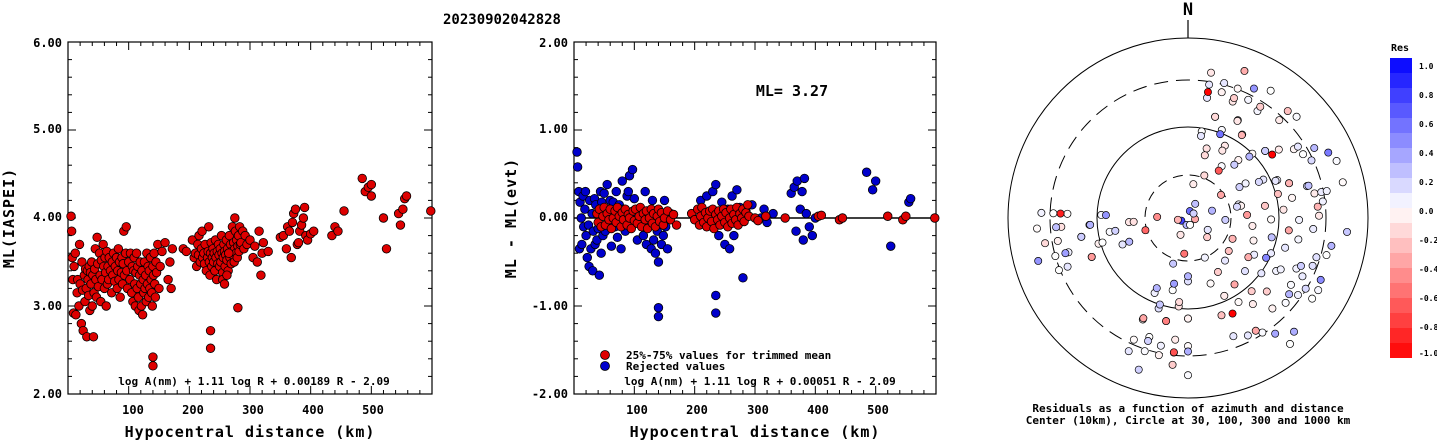 This screenshot has width=1437, height=441. What do you see at coordinates (553, 43) in the screenshot?
I see `panel2-y-tick-label: 2.00` at bounding box center [553, 43].